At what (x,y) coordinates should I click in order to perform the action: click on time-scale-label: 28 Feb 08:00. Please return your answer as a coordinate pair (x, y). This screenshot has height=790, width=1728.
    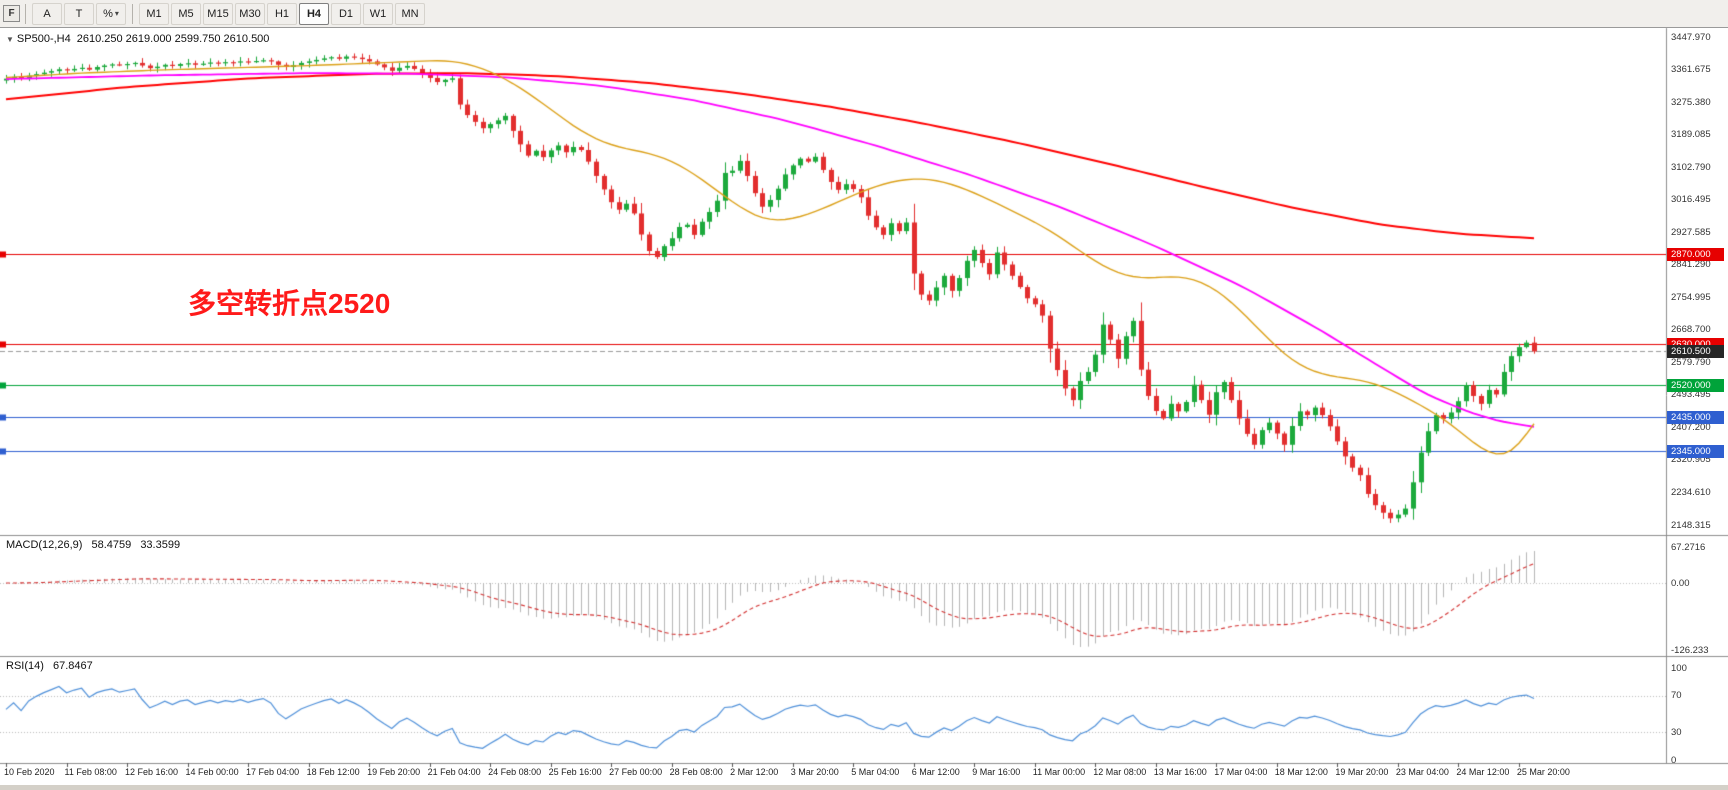
    Looking at the image, I should click on (696, 772).